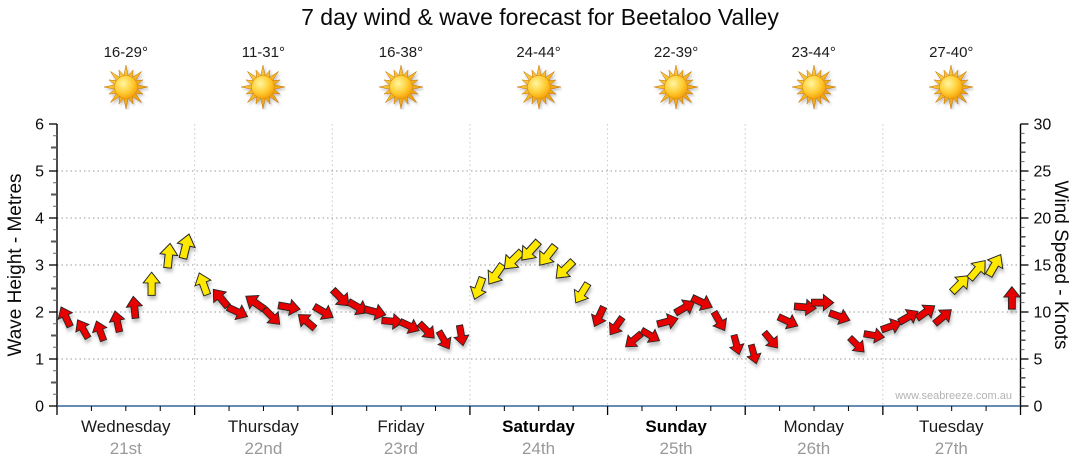 This screenshot has height=475, width=1080. Describe the element at coordinates (538, 426) in the screenshot. I see `day-name: Saturday` at that location.